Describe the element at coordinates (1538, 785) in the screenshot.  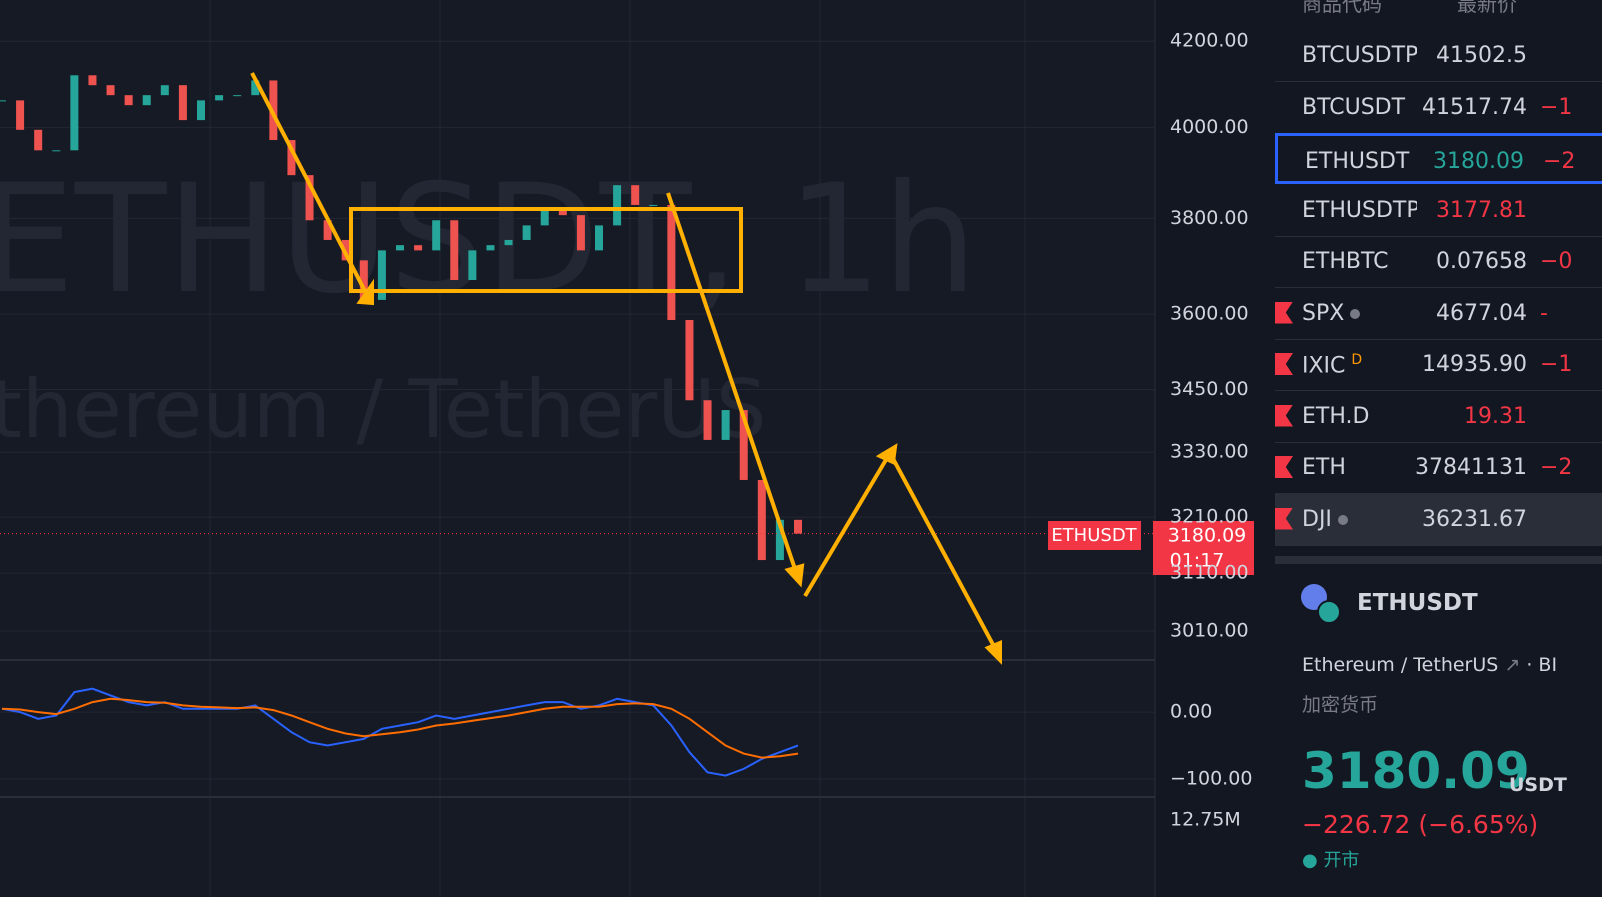
I see `currency: USDT` at that location.